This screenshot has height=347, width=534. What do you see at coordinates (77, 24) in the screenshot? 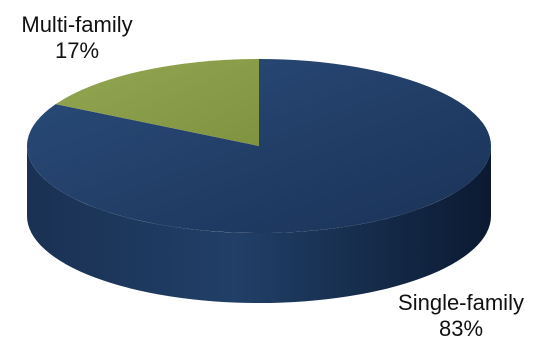
I see `slice-name-multi-family: Multi-family` at bounding box center [77, 24].